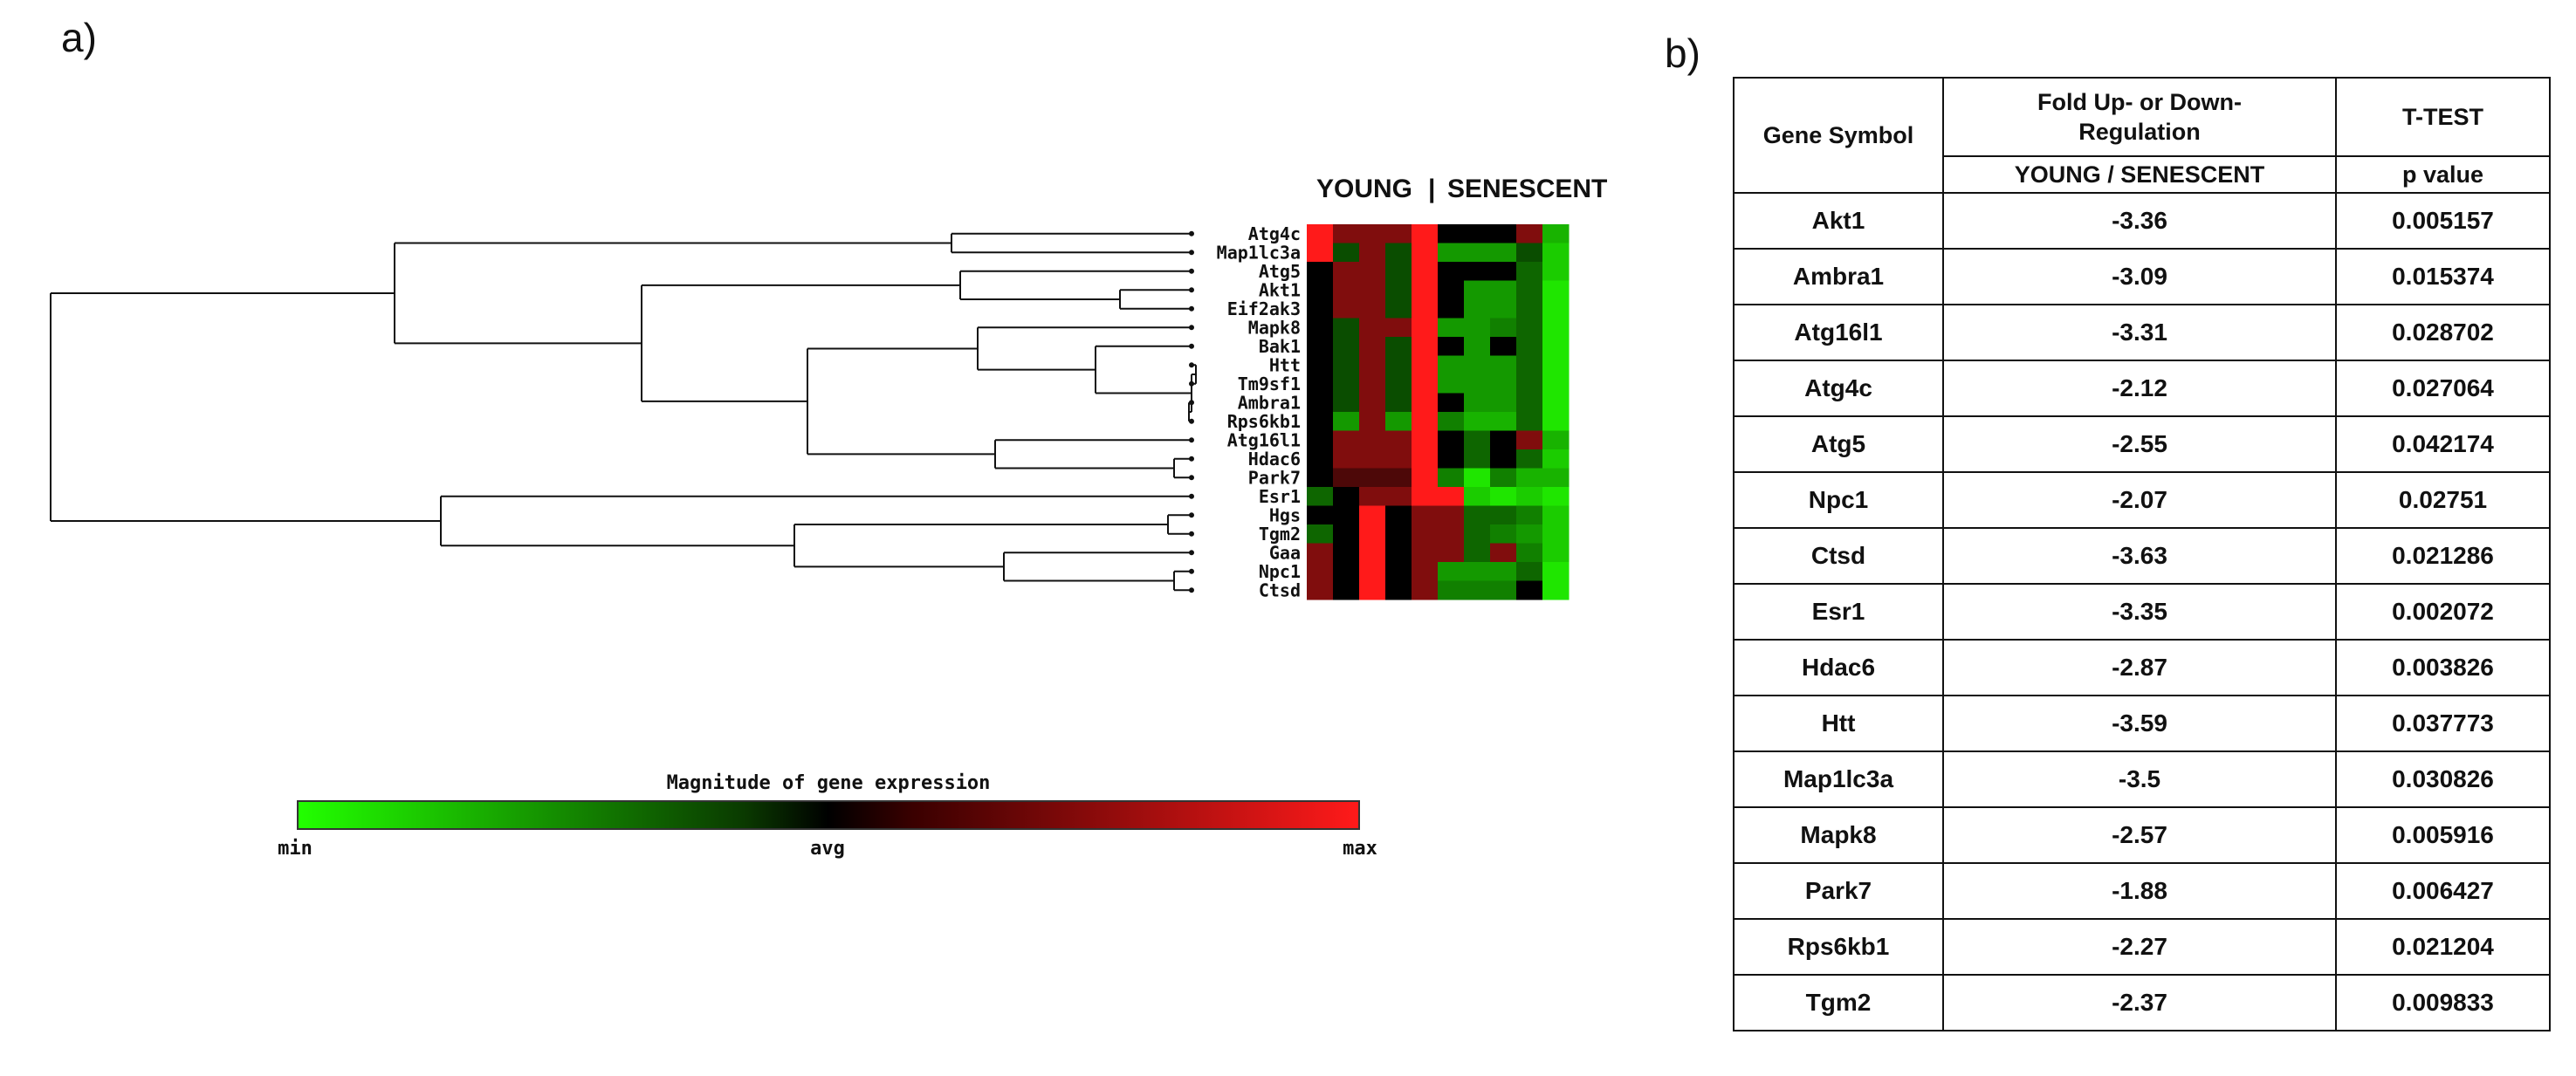 Image resolution: width=2576 pixels, height=1076 pixels. What do you see at coordinates (1264, 422) in the screenshot?
I see `heatmap-row-label: Rps6kb1` at bounding box center [1264, 422].